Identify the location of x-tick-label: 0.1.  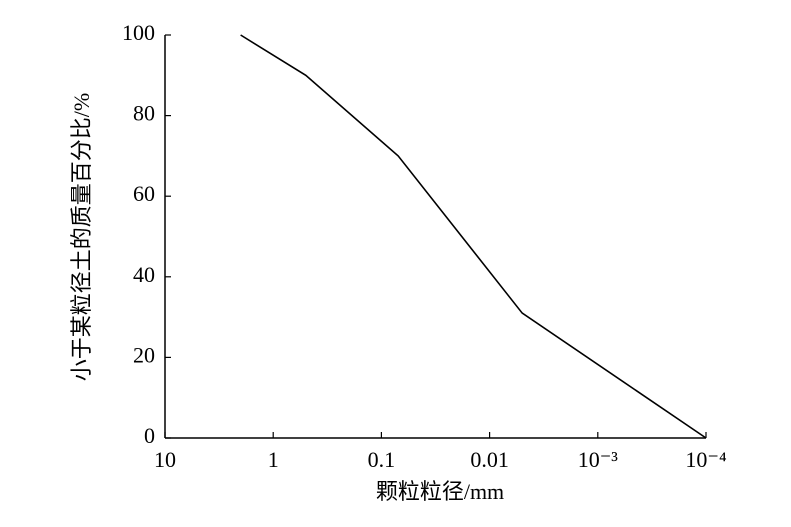
(382, 459).